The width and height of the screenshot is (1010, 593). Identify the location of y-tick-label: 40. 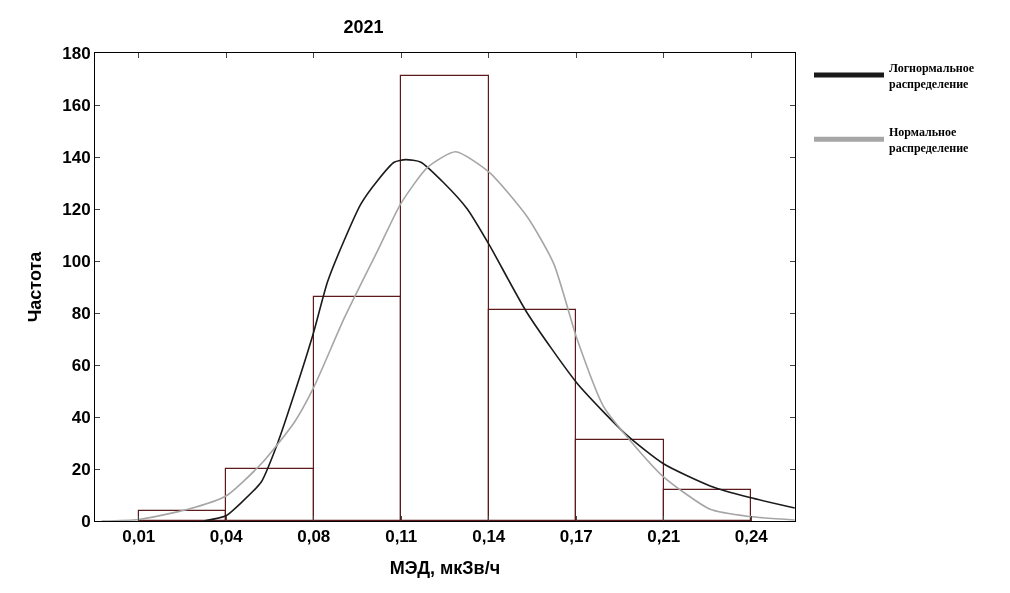
(81, 417).